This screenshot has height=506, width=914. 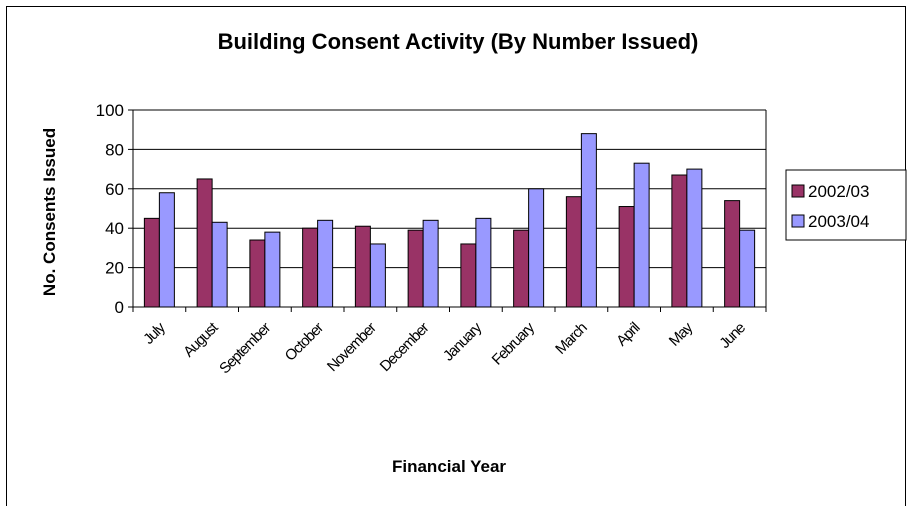 What do you see at coordinates (430, 263) in the screenshot?
I see `bar-2003-04-december` at bounding box center [430, 263].